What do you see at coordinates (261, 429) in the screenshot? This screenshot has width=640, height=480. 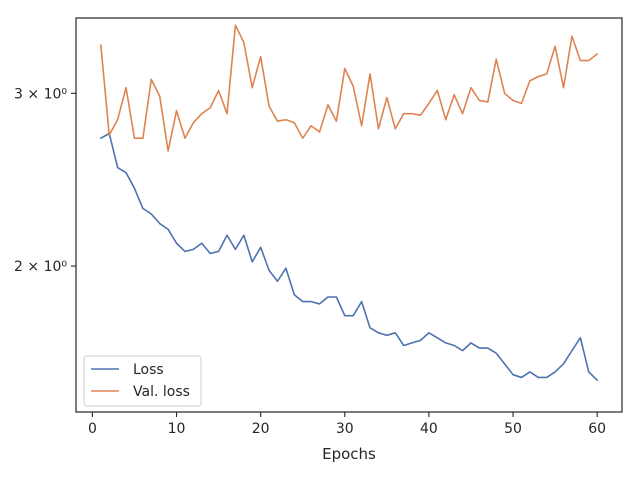 I see `x-tick-label: 20` at bounding box center [261, 429].